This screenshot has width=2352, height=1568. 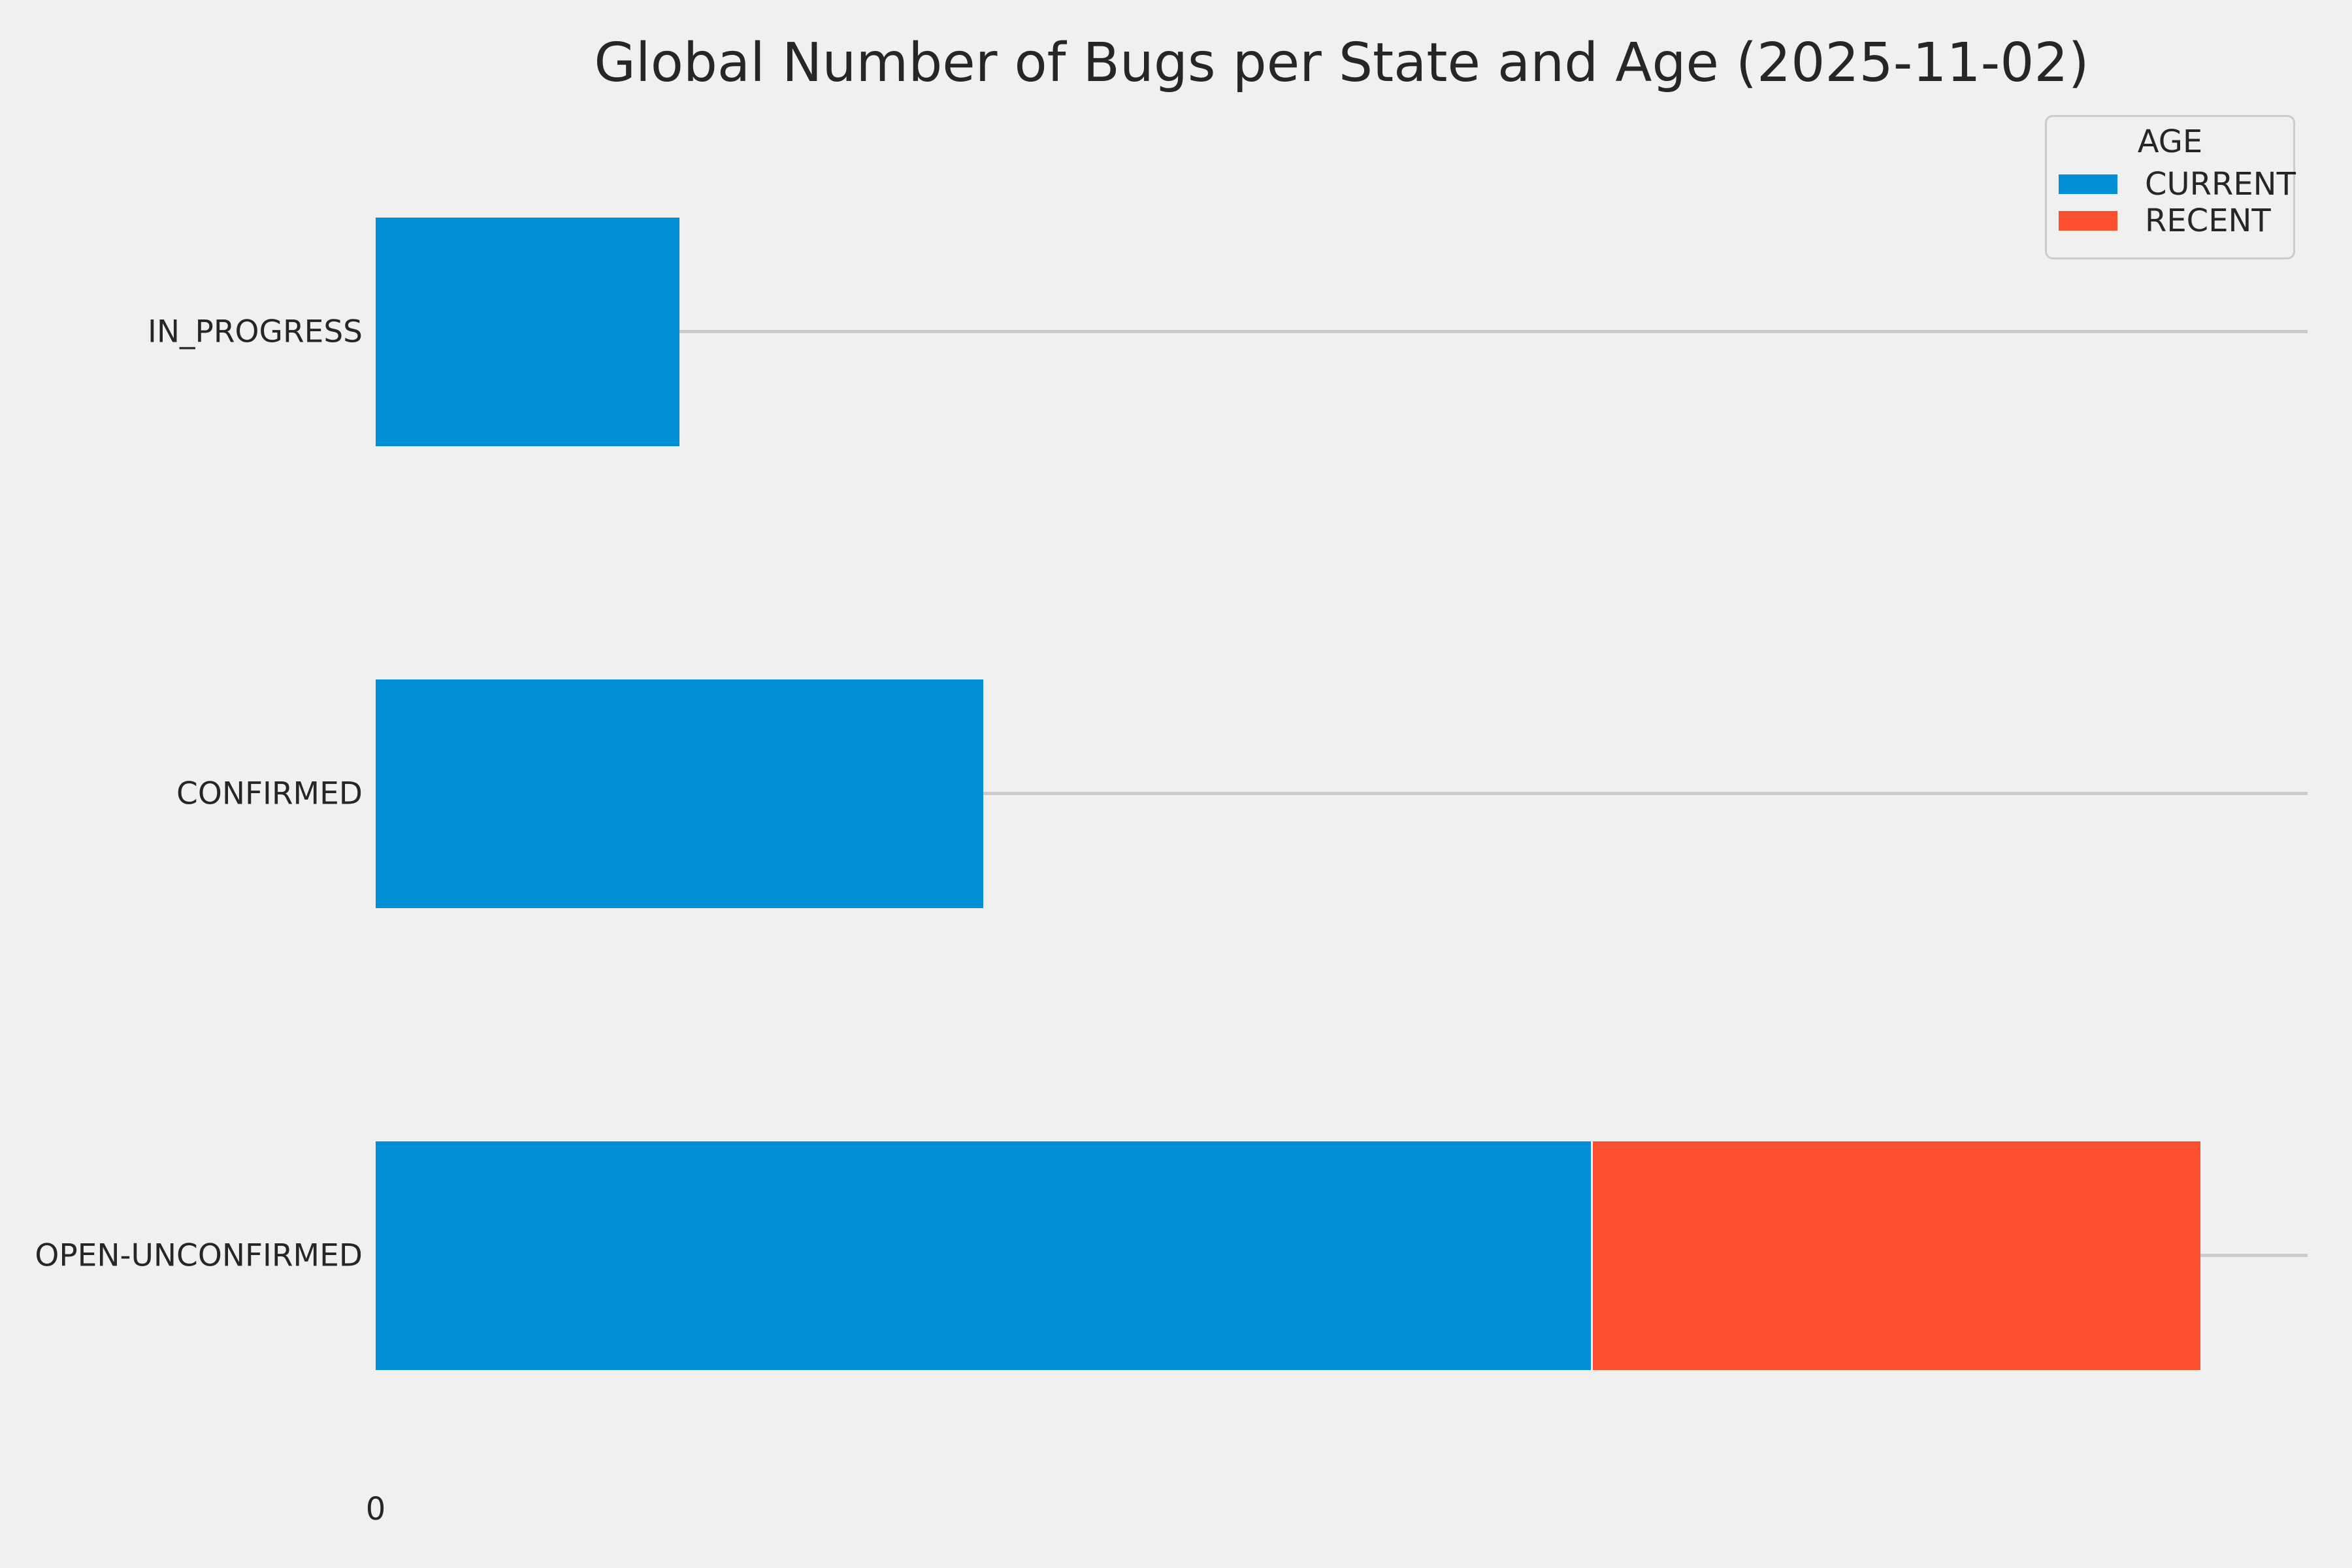 I want to click on y-axis: IN_PROGRESS CONFIRMED OPEN-UNCONFIRMED, so click(x=181, y=793).